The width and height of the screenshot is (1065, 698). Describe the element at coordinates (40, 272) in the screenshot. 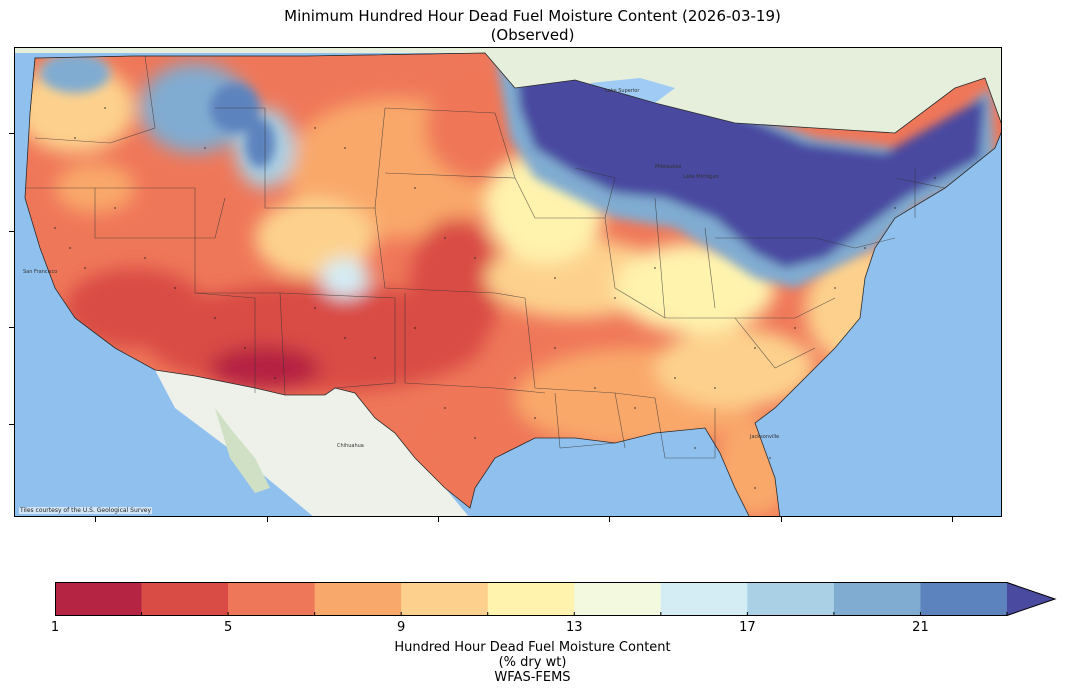

I see `label-san-francisco: San Francisco` at that location.